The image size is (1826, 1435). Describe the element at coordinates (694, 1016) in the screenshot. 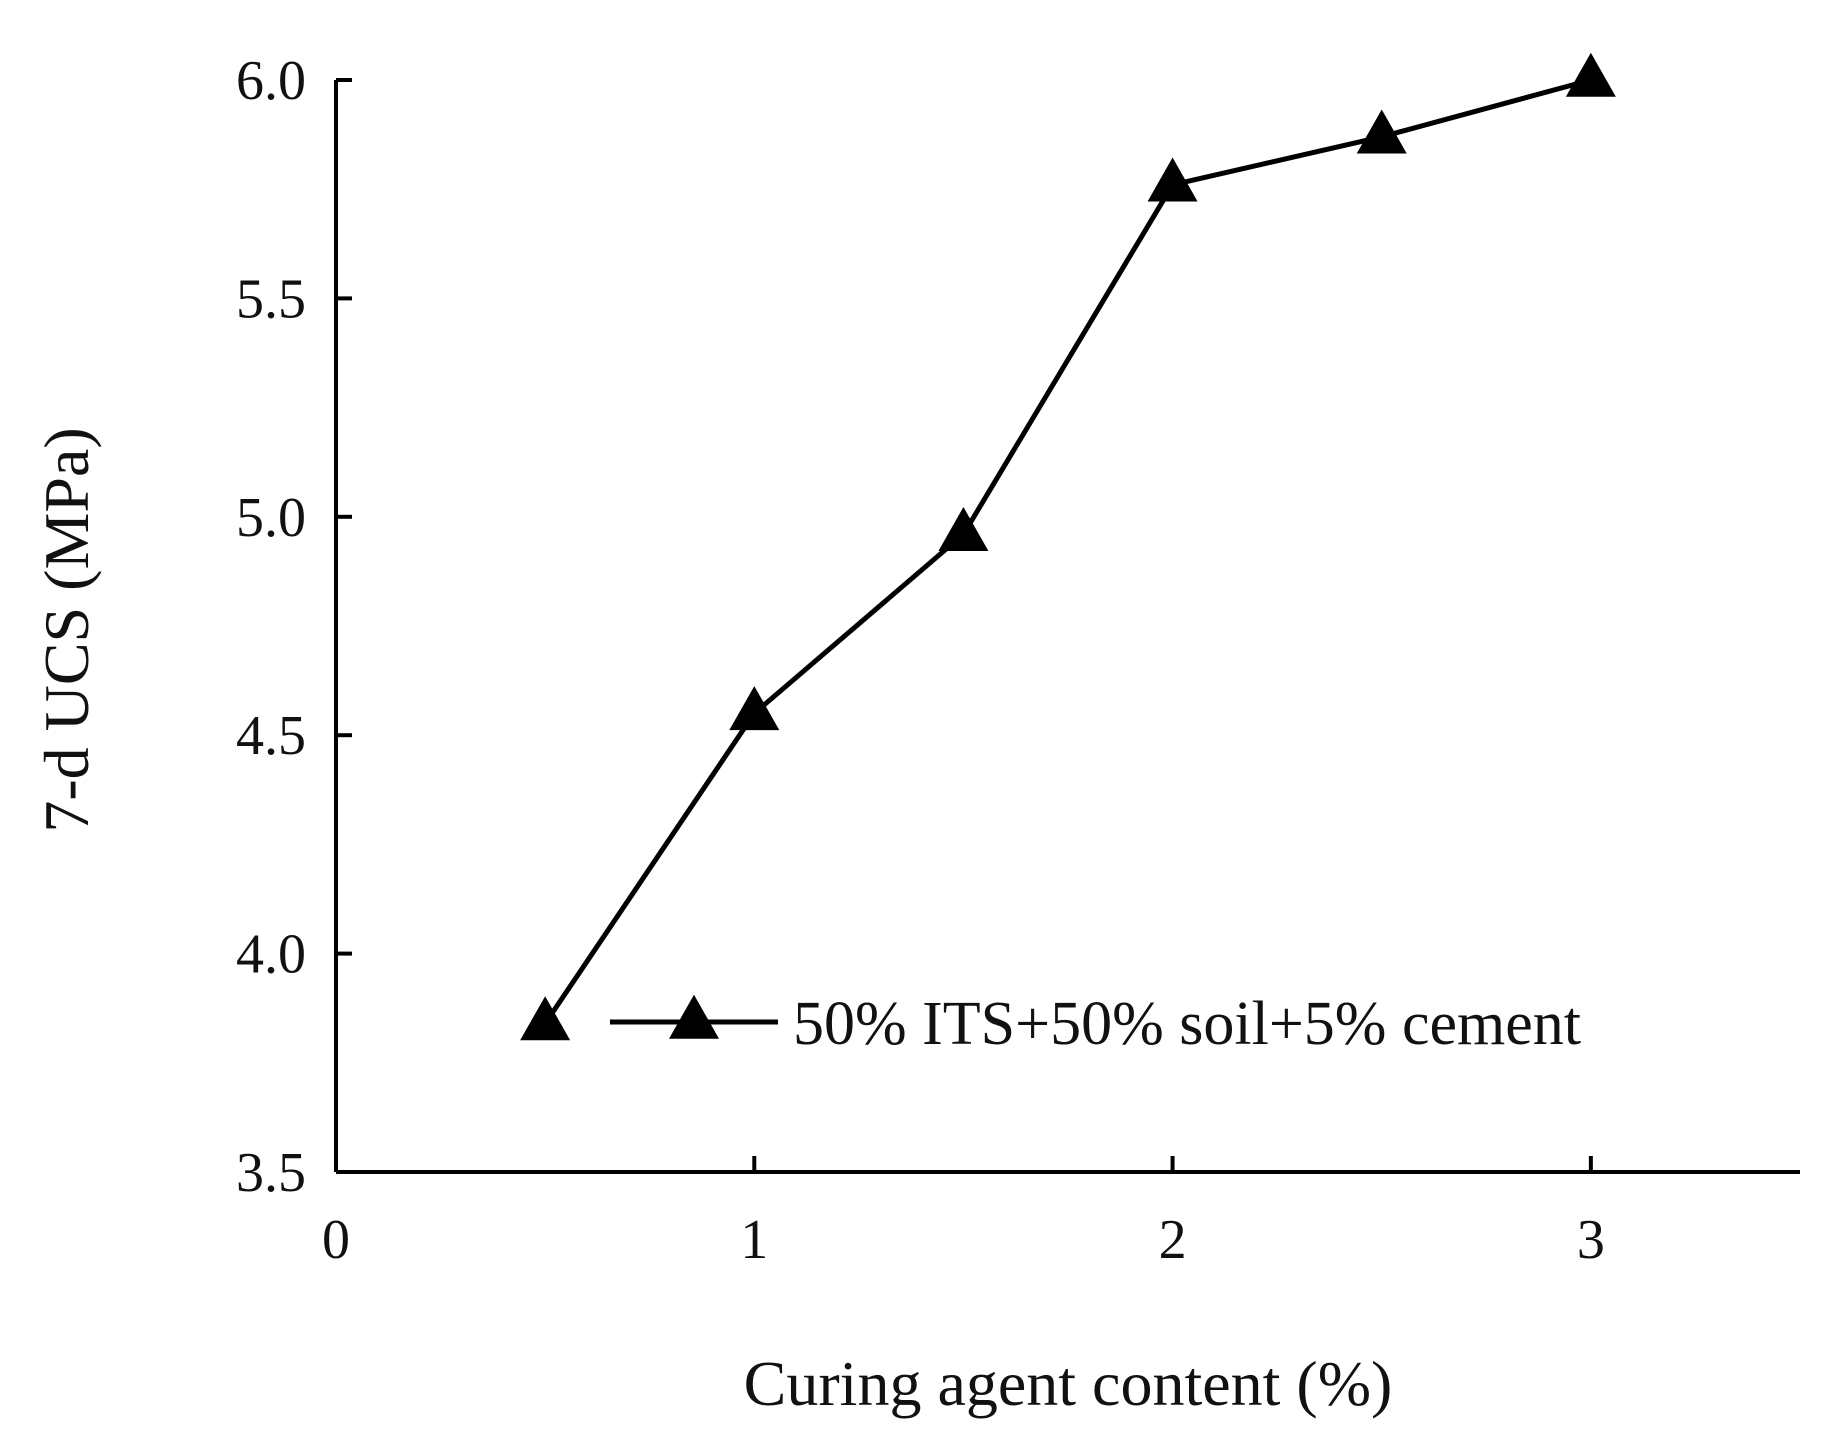

I see `legend-triangle-marker` at that location.